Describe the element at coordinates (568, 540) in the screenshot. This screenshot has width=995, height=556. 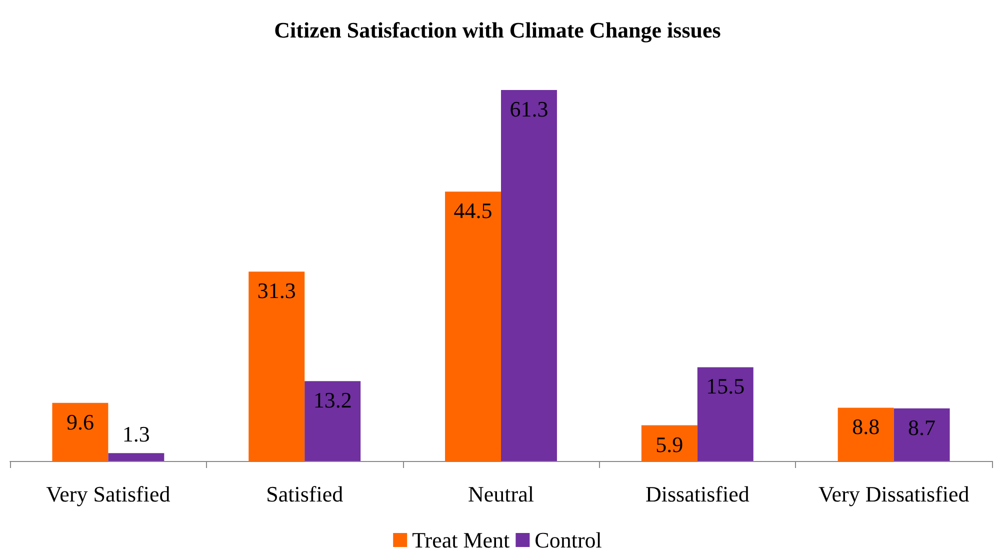
I see `legend-label: Control` at that location.